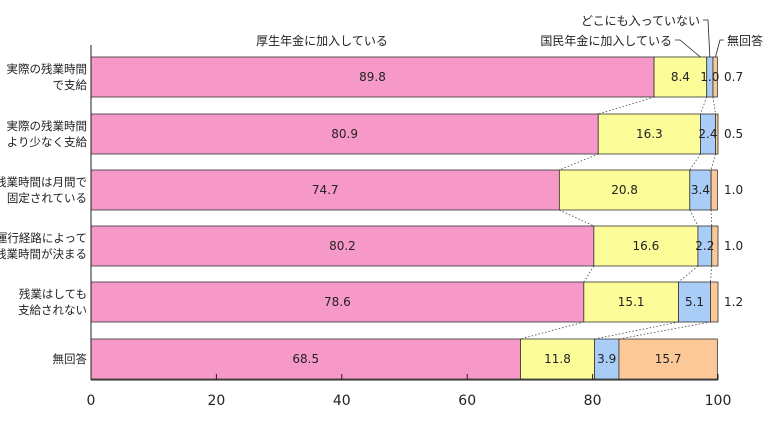 Image resolution: width=777 pixels, height=441 pixels. Describe the element at coordinates (43, 254) in the screenshot. I see `category-label-4-line2: 残業時間が決まる` at that location.